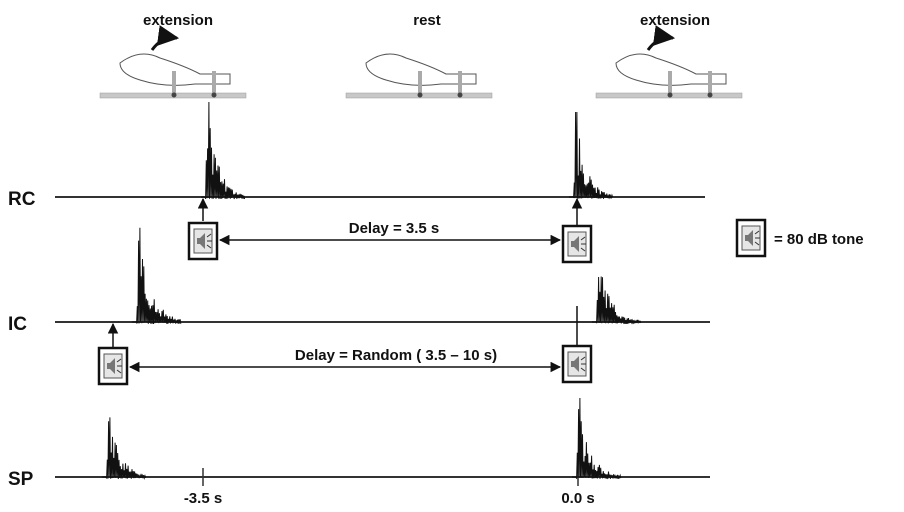  Describe the element at coordinates (17, 324) in the screenshot. I see `trace-label: IC` at that location.